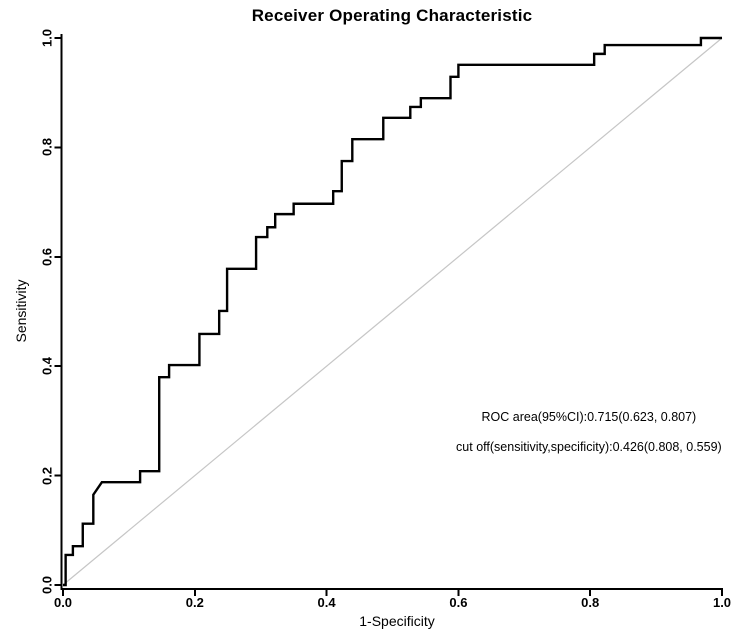 The height and width of the screenshot is (634, 744). Describe the element at coordinates (47, 366) in the screenshot. I see `y-tick-label: 0.4` at that location.